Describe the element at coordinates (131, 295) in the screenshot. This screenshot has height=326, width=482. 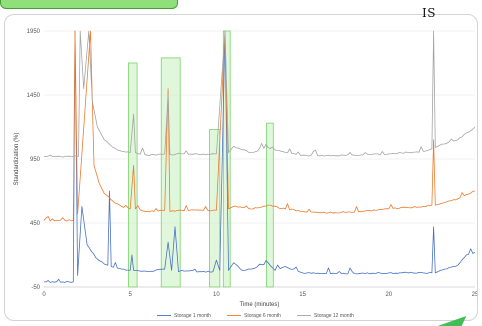
I see `x-tick-label: 5` at that location.